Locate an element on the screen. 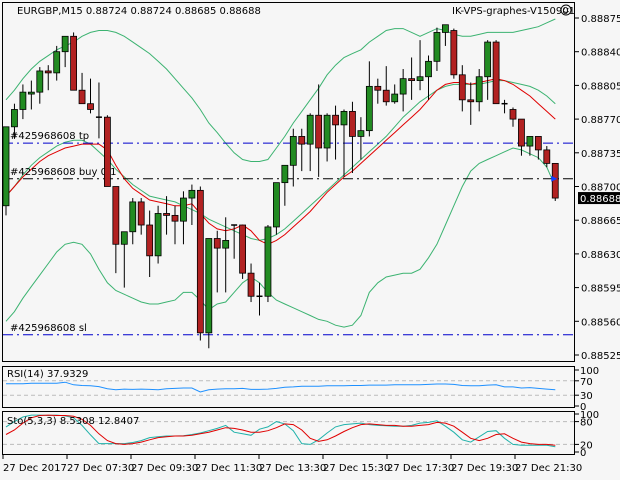 This screenshot has height=480, width=620. price-label: 0.88630 is located at coordinates (600, 255).